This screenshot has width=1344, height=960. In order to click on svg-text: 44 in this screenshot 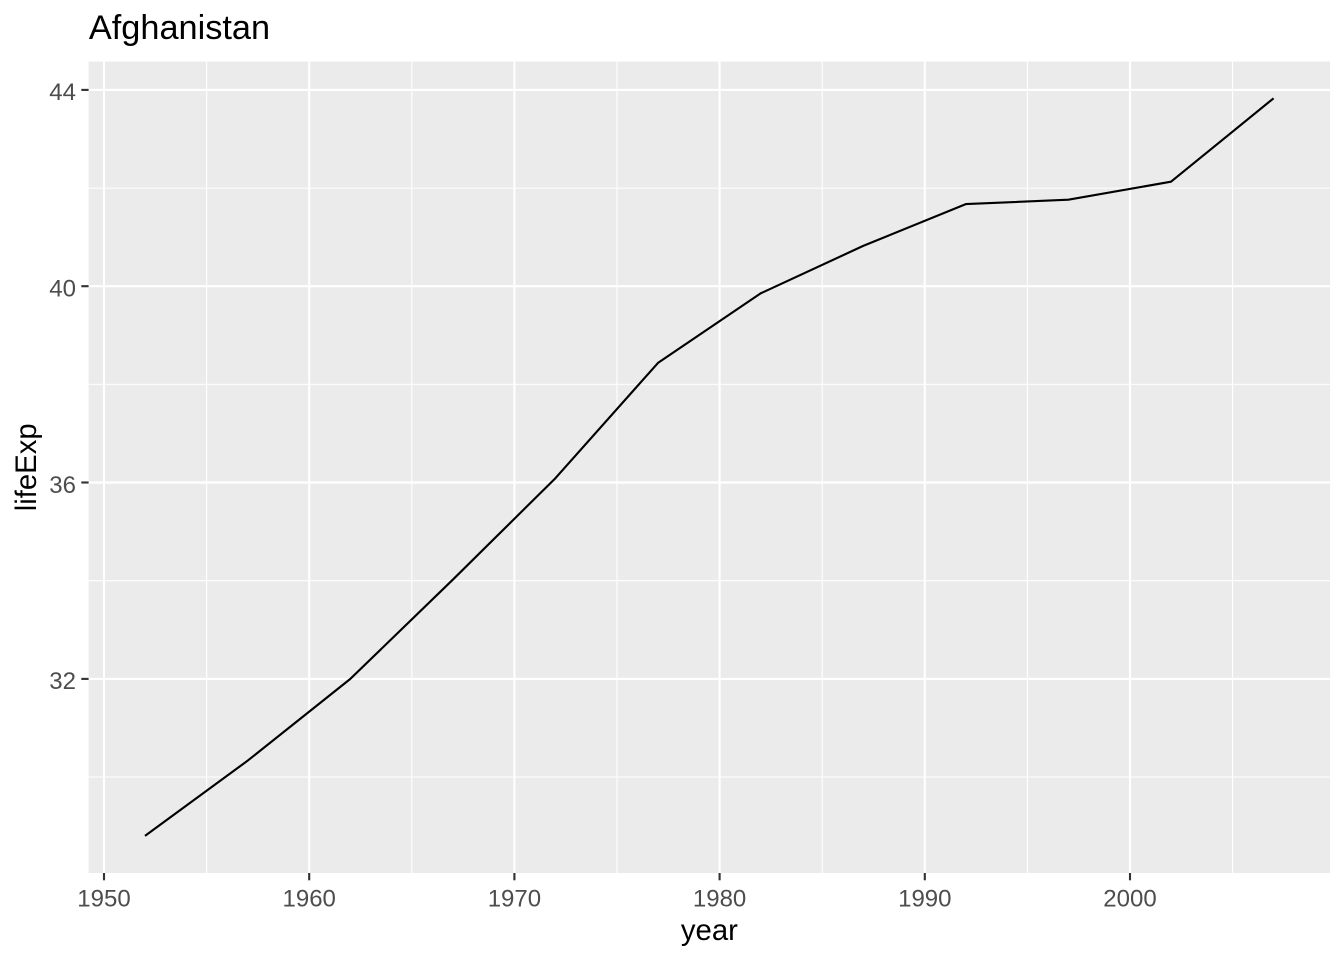, I will do `click(62, 92)`.